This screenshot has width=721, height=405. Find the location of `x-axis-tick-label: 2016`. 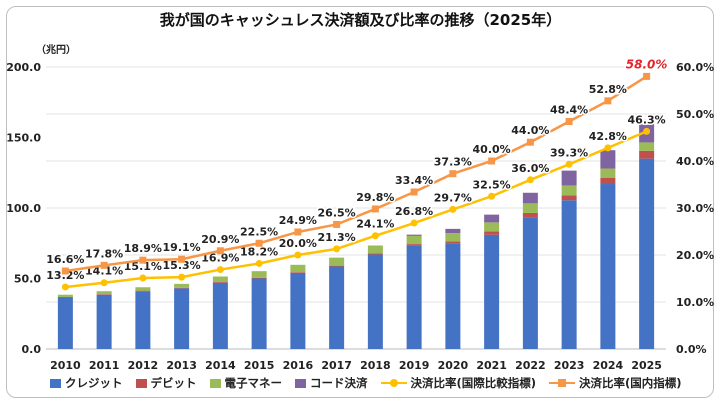

x-axis-tick-label: 2016 is located at coordinates (298, 365).